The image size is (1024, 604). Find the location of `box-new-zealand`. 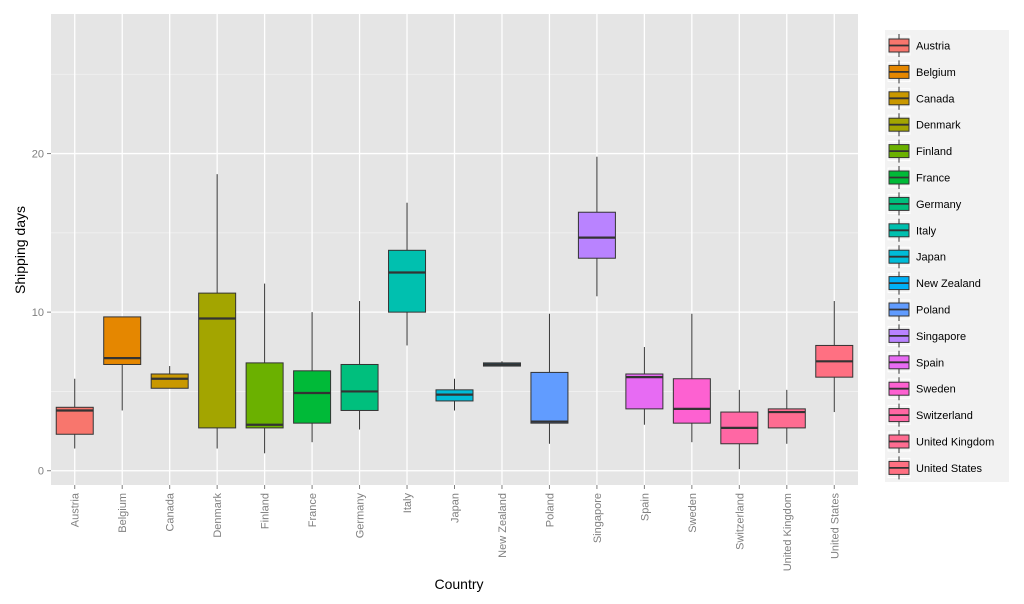

box-new-zealand is located at coordinates (501, 364).